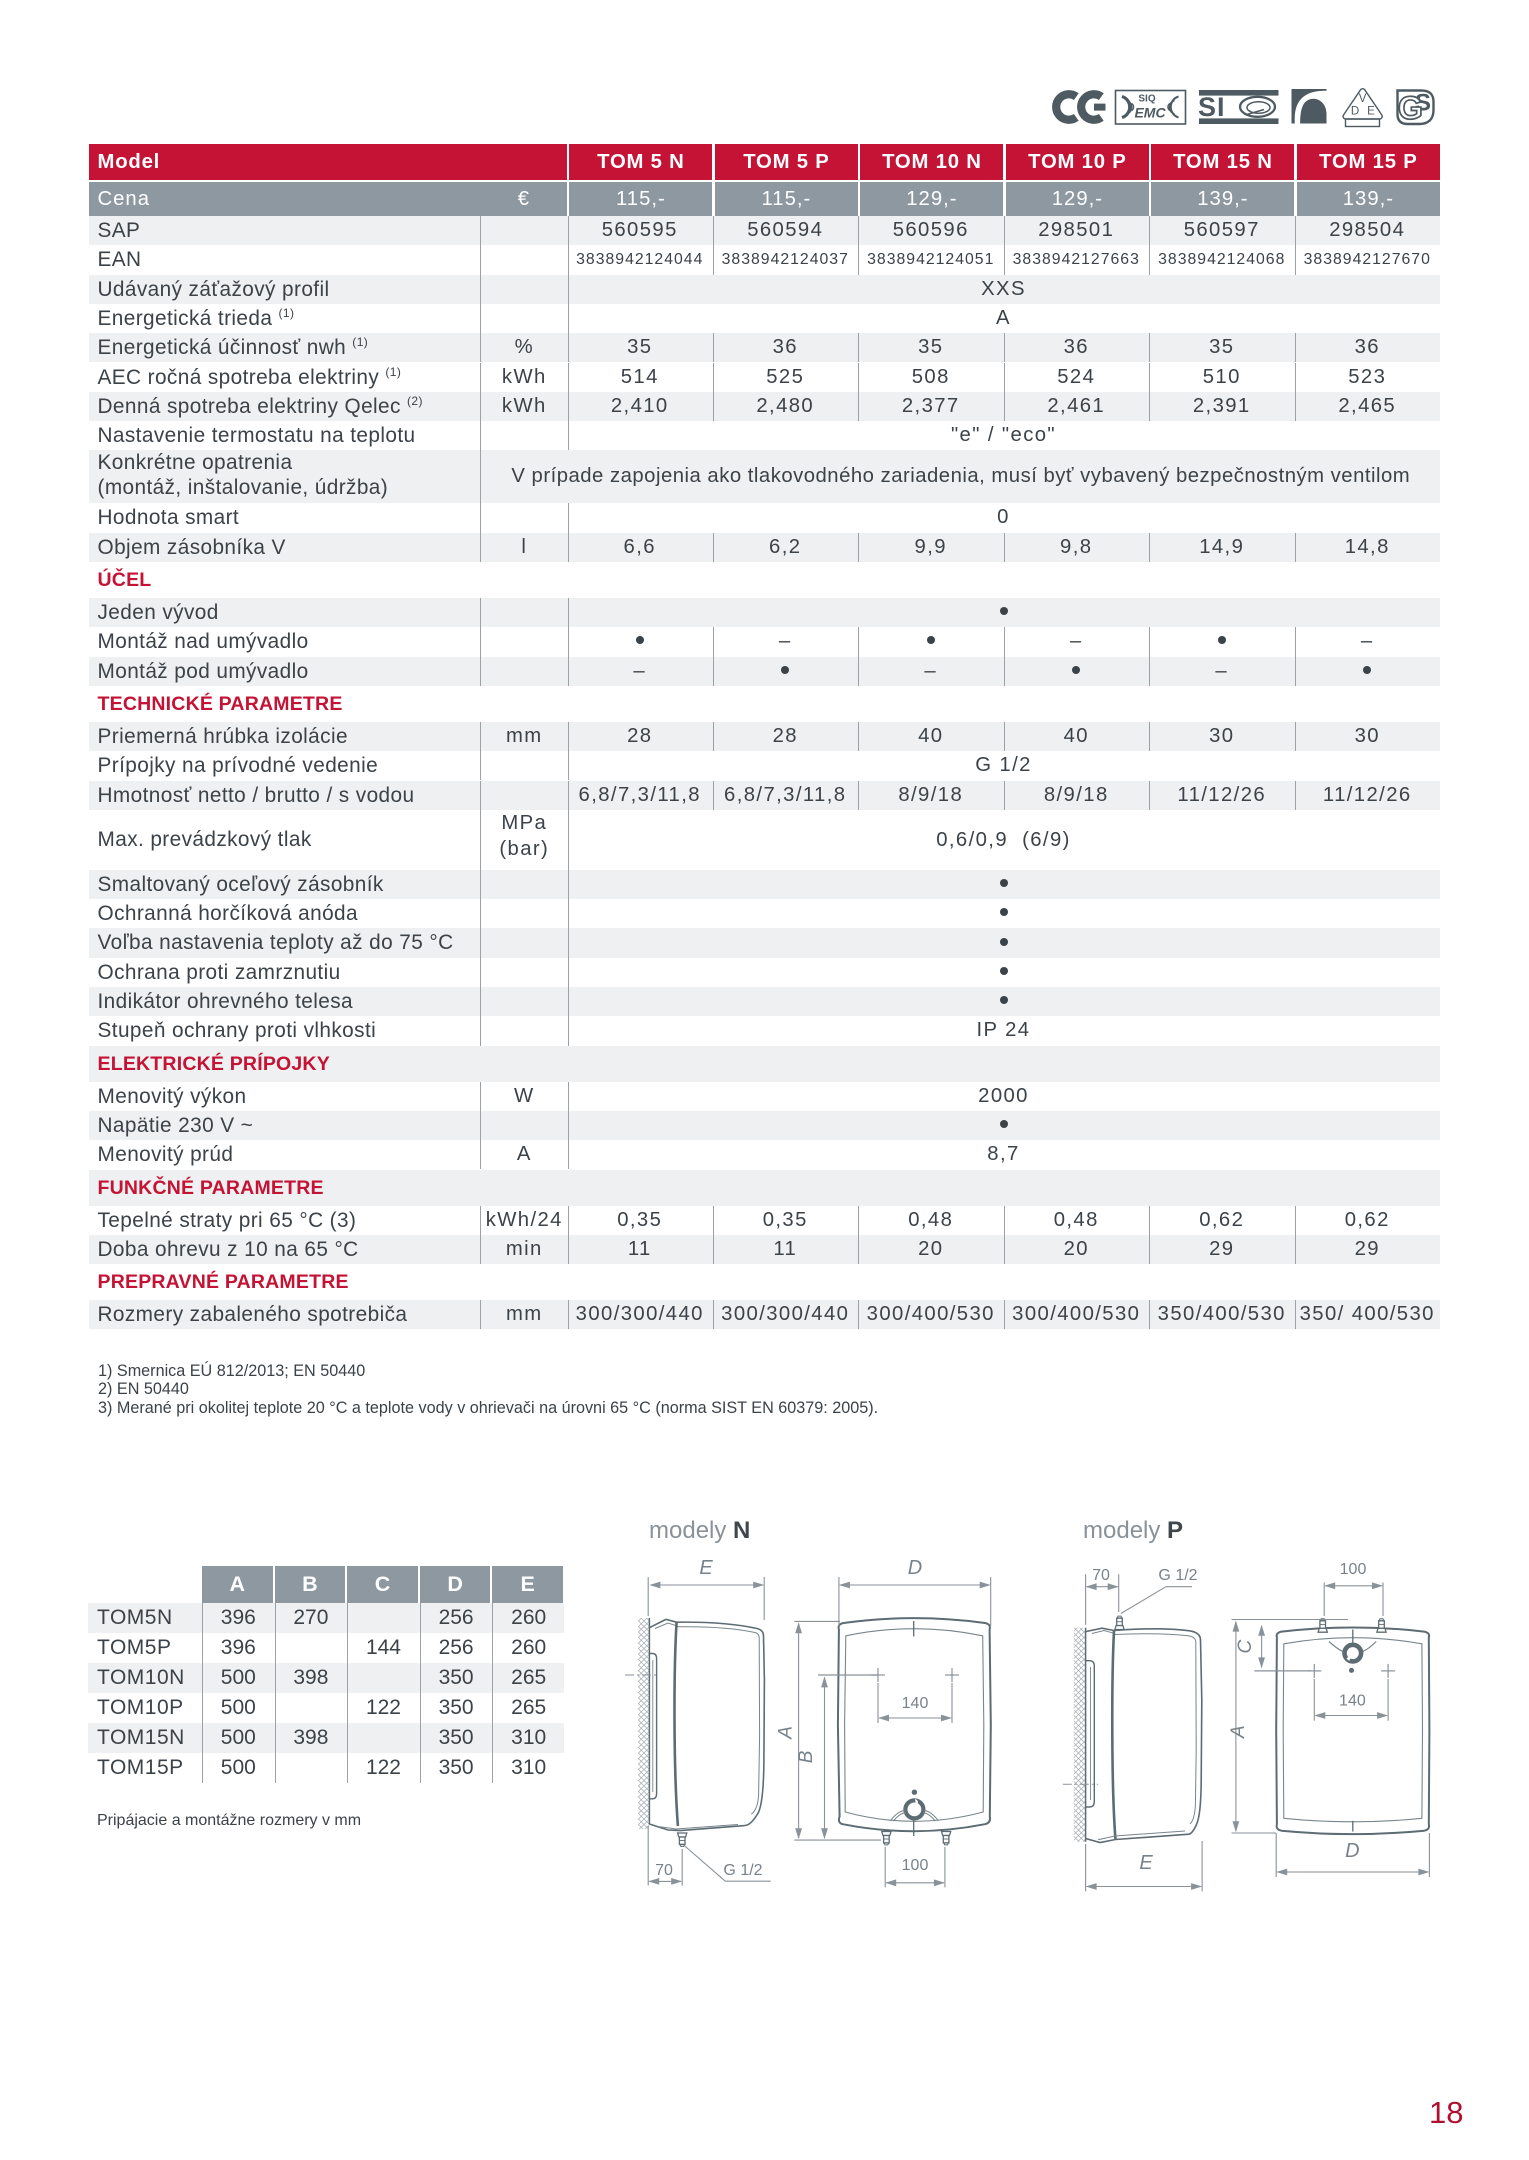 The height and width of the screenshot is (2160, 1529). Describe the element at coordinates (1212, 107) in the screenshot. I see `svg-text: SI` at that location.